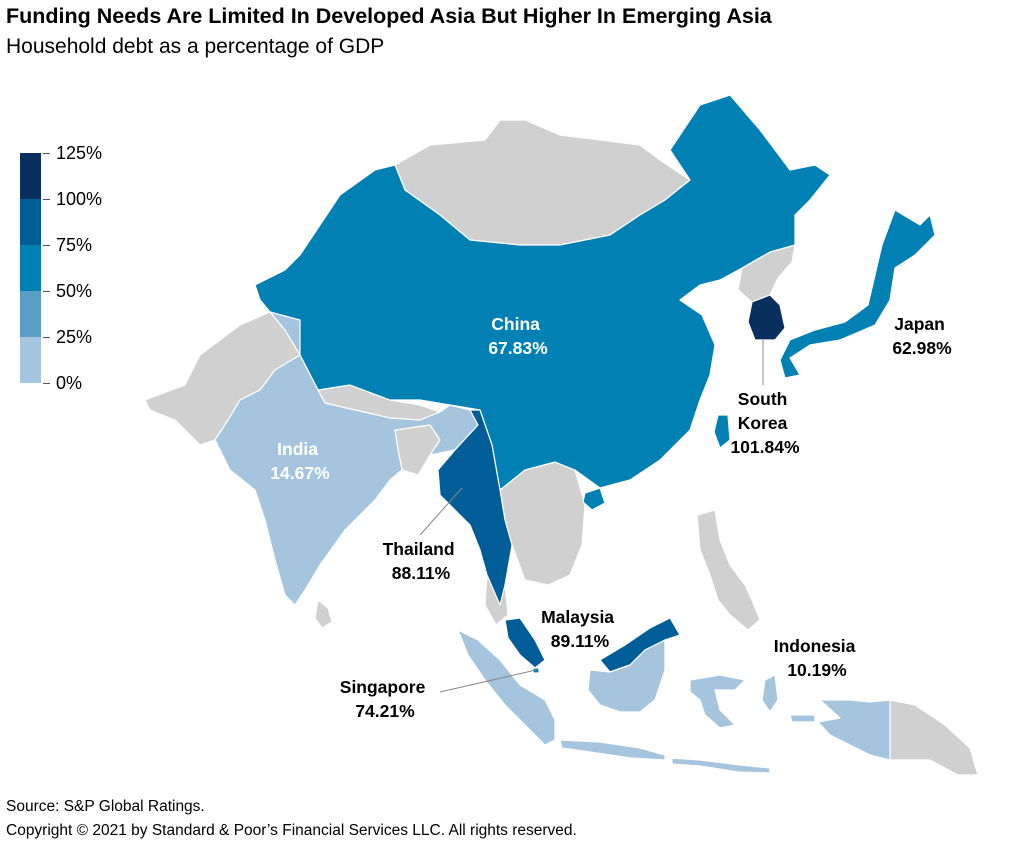  What do you see at coordinates (580, 629) in the screenshot?
I see `label-malaysia: Malaysia 89.11%` at bounding box center [580, 629].